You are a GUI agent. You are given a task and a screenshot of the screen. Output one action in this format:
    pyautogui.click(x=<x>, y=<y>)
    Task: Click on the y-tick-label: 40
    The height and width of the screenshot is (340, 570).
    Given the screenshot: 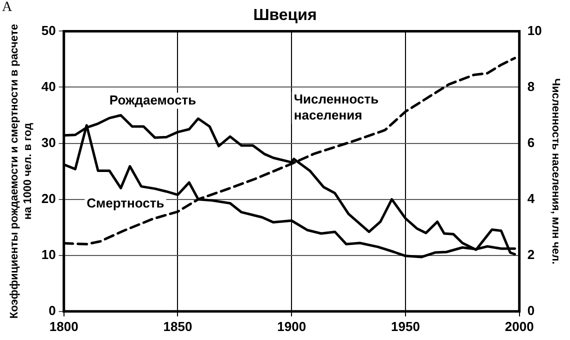 What is the action you would take?
    pyautogui.click(x=48, y=86)
    